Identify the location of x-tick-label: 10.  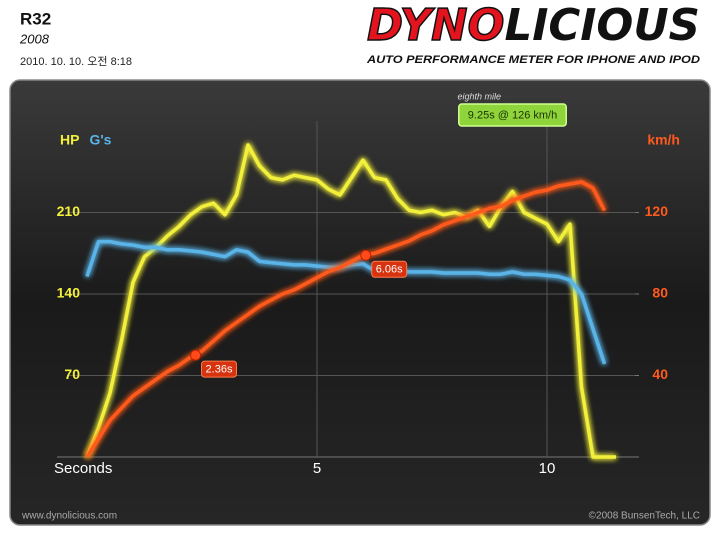
(547, 468).